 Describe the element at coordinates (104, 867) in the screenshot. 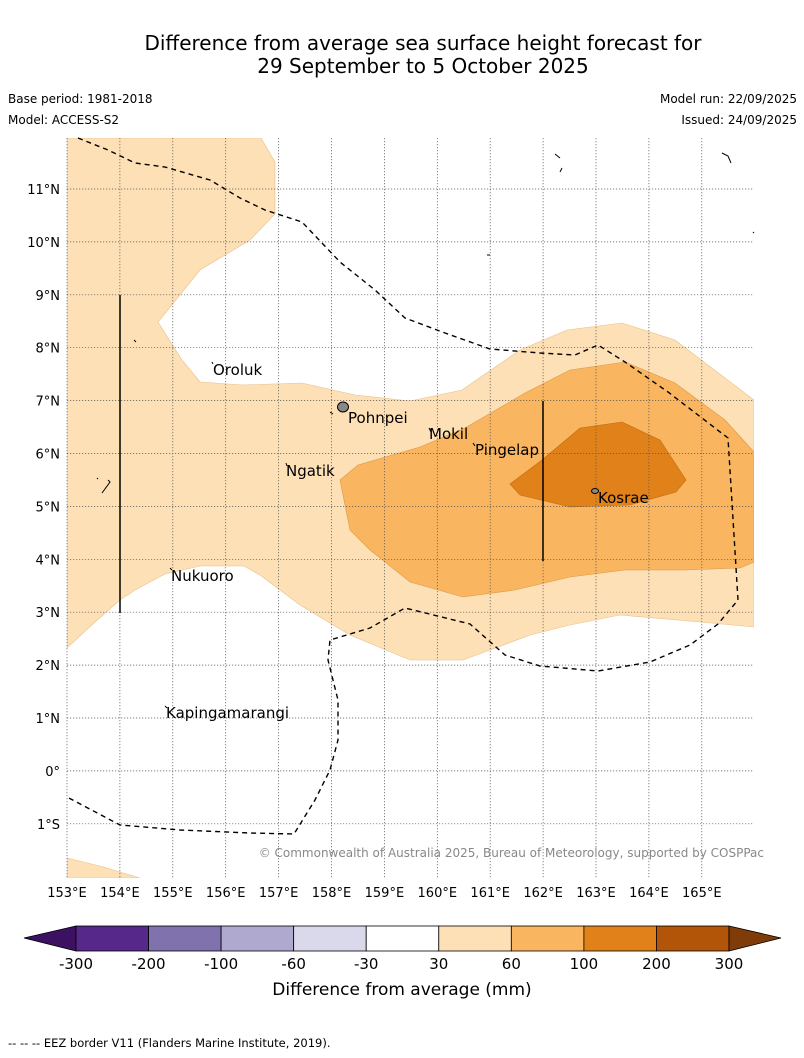

I see `contour-30-60-south` at that location.